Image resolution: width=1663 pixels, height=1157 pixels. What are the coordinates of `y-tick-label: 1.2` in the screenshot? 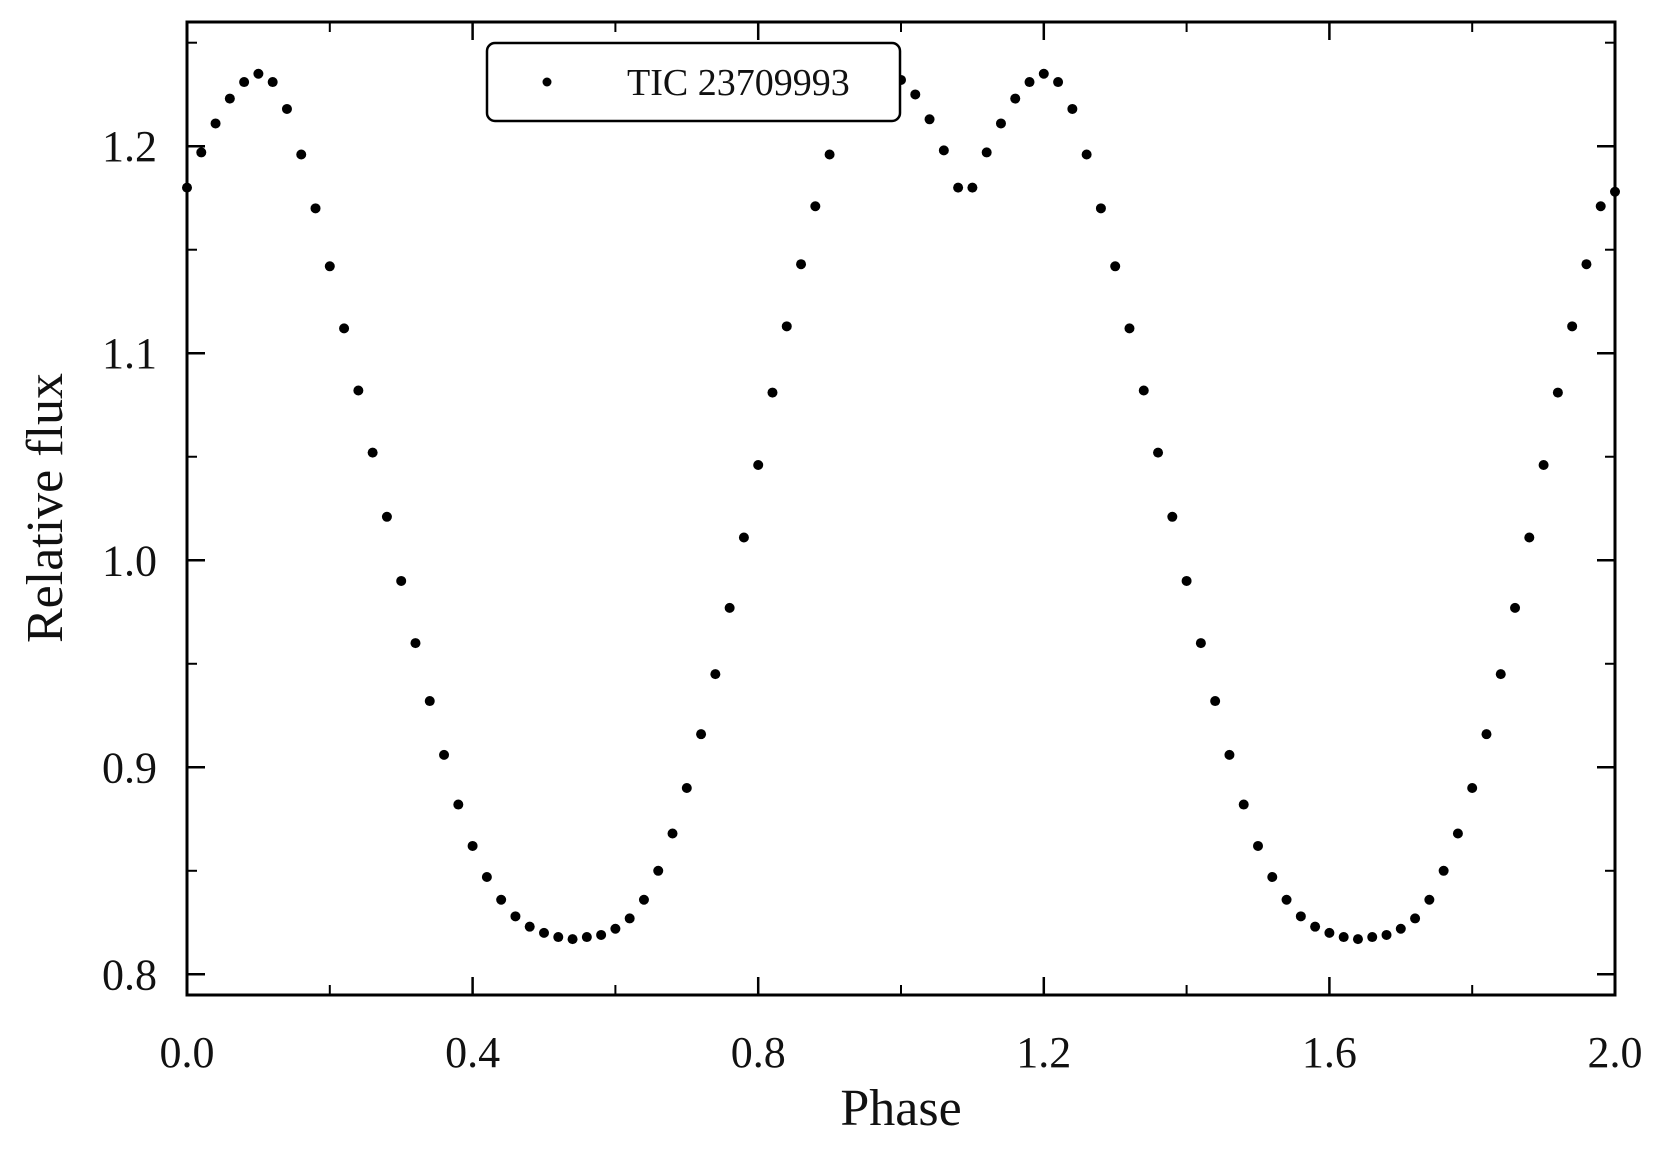 It's located at (129, 146).